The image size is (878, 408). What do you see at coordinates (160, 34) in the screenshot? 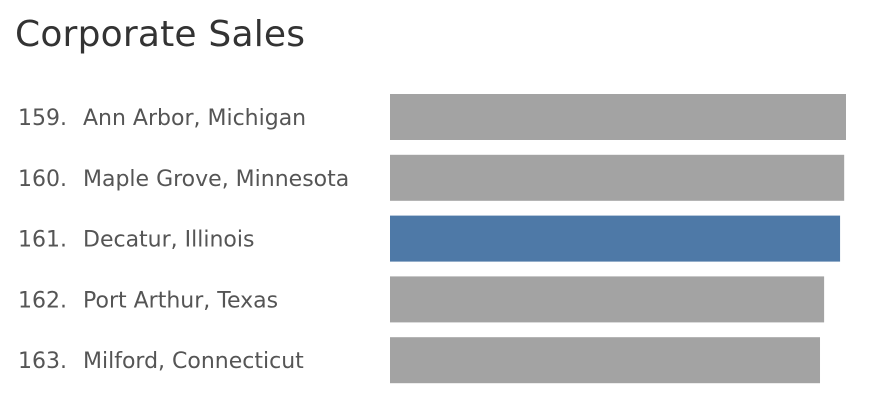
I see `chart-title: Corporate Sales` at bounding box center [160, 34].